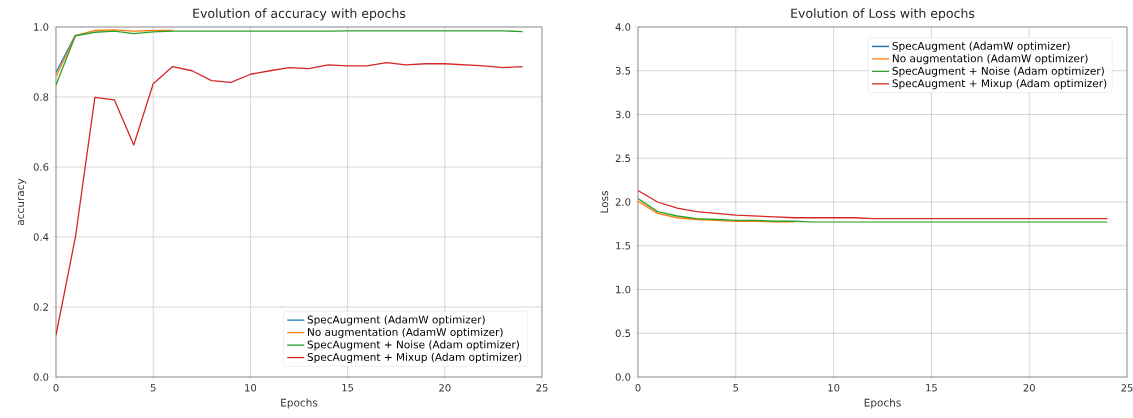 The width and height of the screenshot is (1133, 418). What do you see at coordinates (115, 53) in the screenshot?
I see `line-series` at bounding box center [115, 53].